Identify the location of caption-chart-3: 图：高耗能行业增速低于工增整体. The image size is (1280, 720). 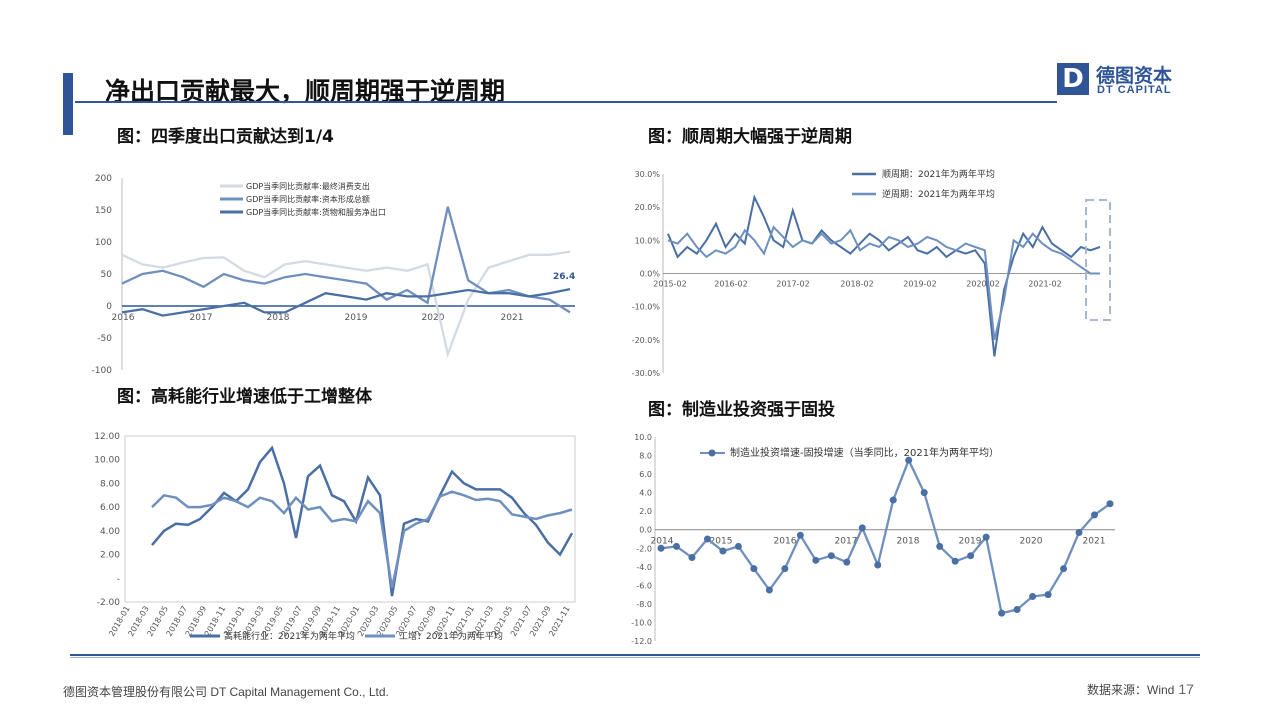
(244, 397).